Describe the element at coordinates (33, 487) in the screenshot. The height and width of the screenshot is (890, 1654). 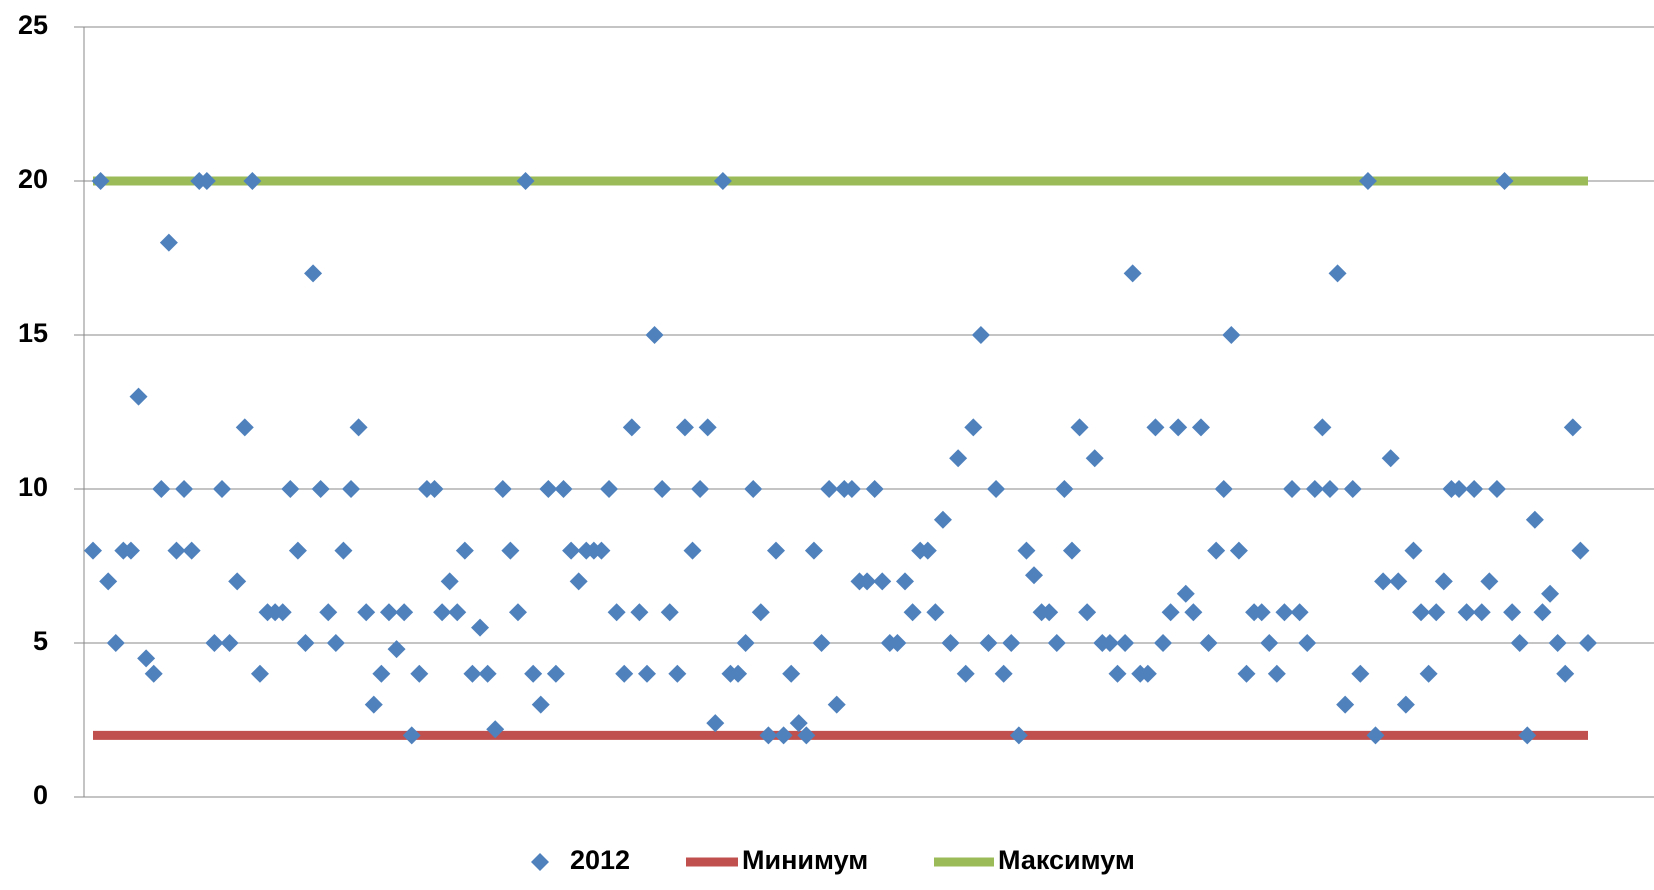
I see `y-tick-label: 10` at that location.